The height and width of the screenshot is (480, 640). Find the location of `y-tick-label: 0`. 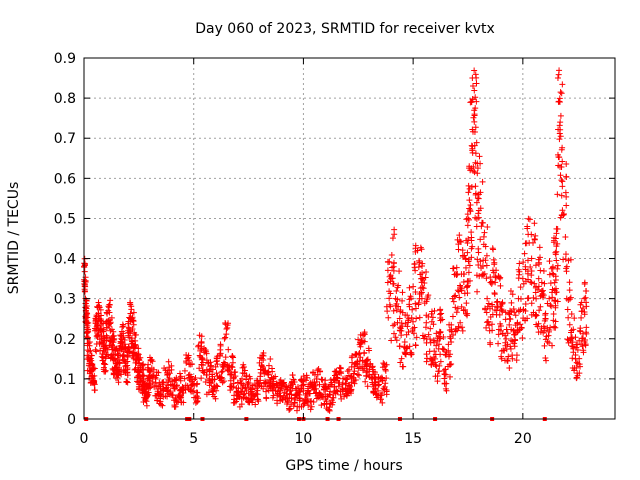

y-tick-label: 0 is located at coordinates (71, 420).